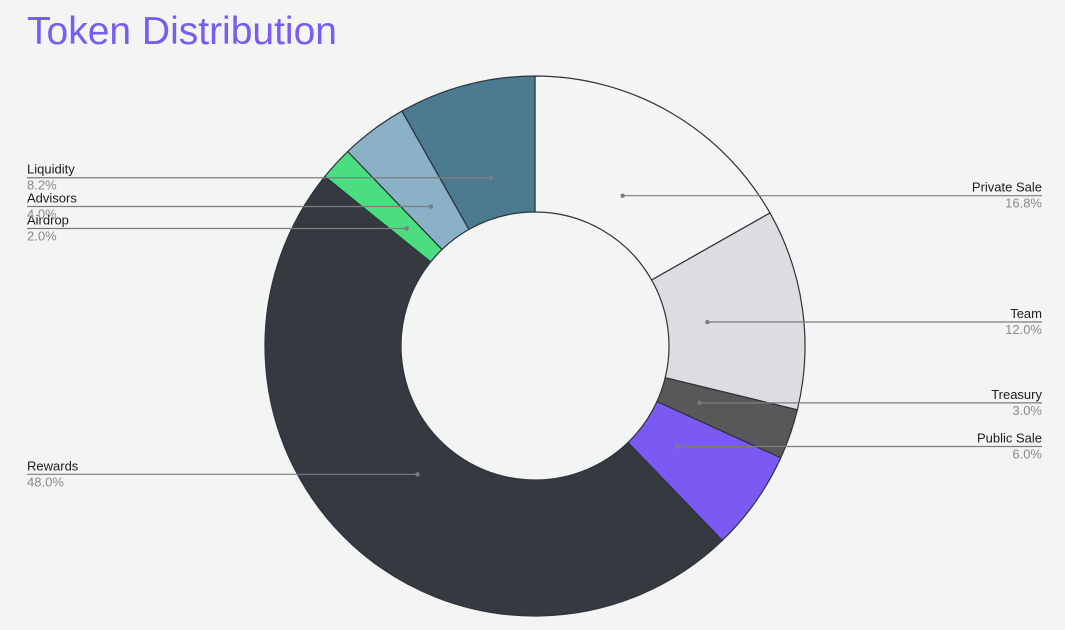  What do you see at coordinates (52, 198) in the screenshot?
I see `slice-label-advisors: Advisors` at bounding box center [52, 198].